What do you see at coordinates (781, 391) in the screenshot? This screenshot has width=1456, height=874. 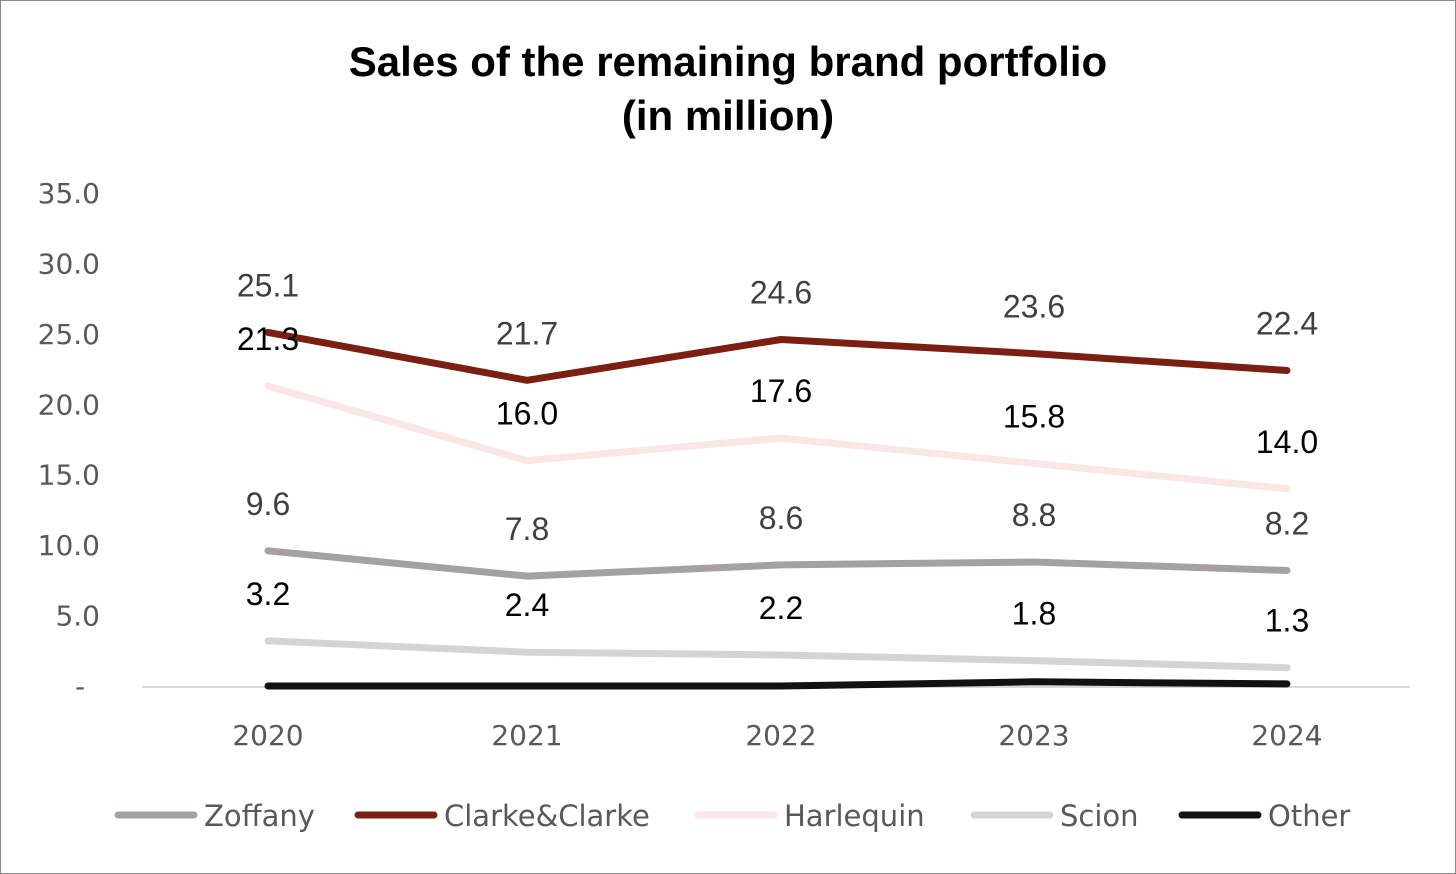 I see `data-label: 17.6` at bounding box center [781, 391].